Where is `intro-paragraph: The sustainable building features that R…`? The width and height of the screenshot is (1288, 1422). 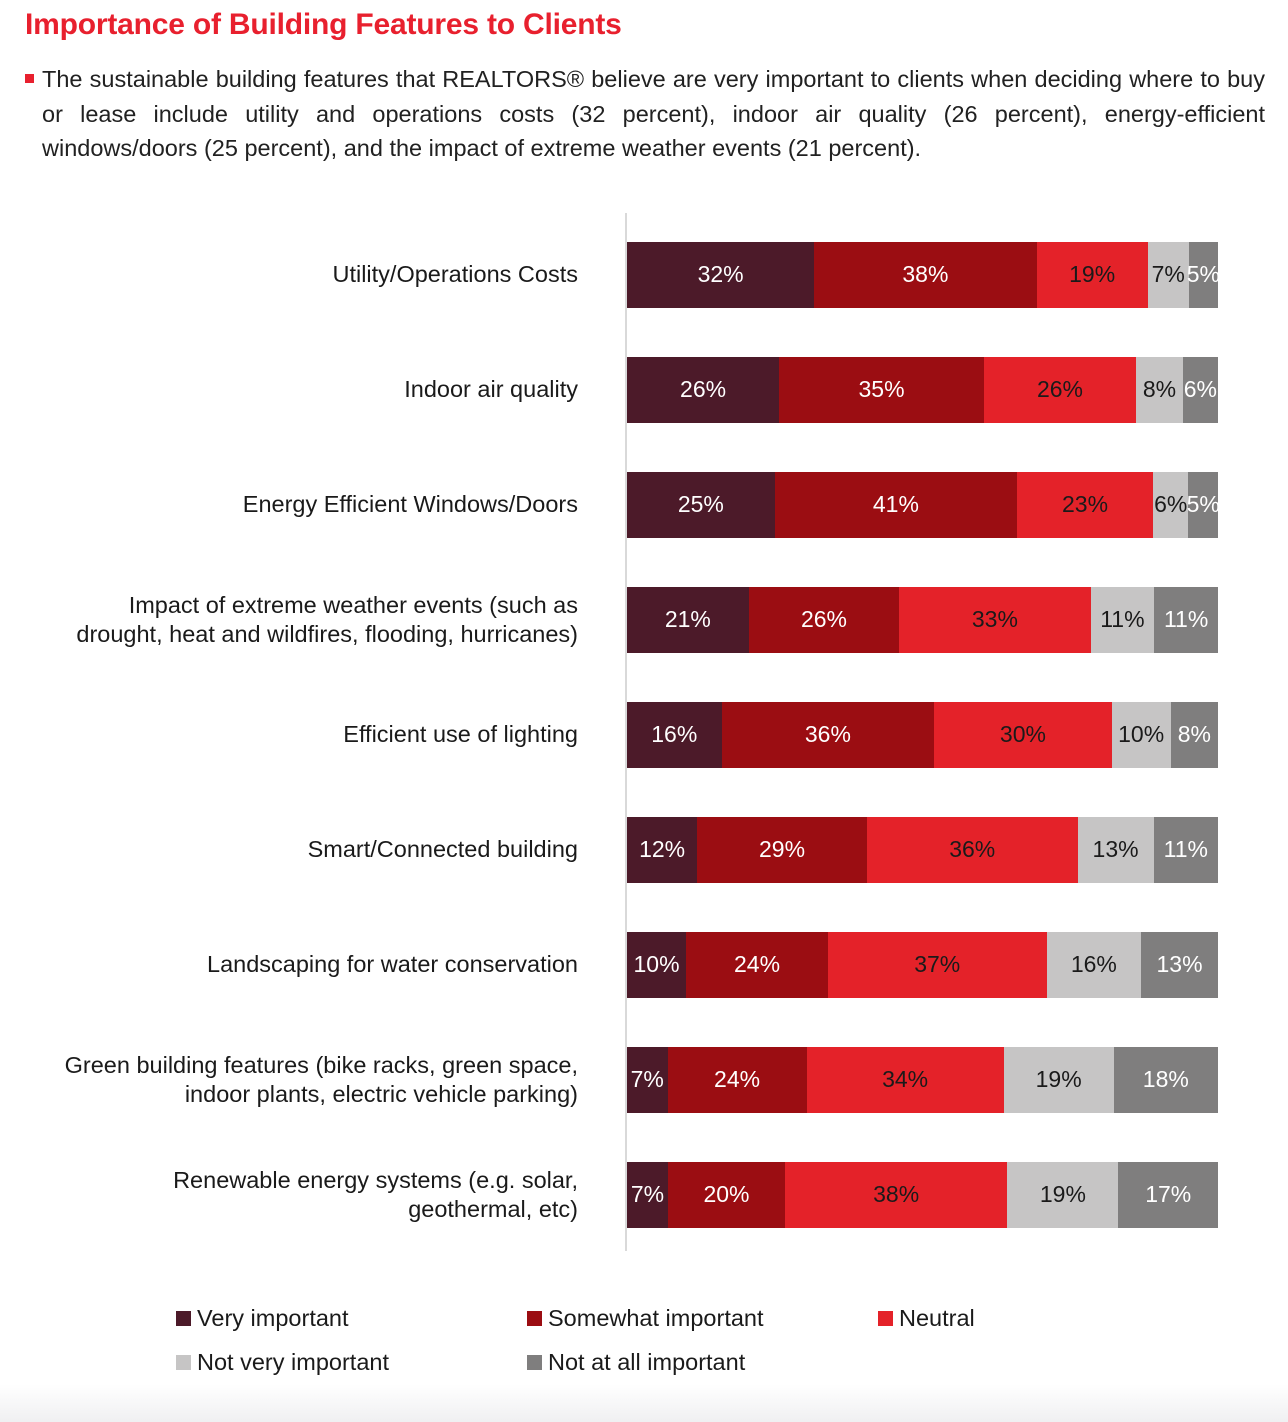
intro-paragraph: The sustainable building features that R… is located at coordinates (645, 114).